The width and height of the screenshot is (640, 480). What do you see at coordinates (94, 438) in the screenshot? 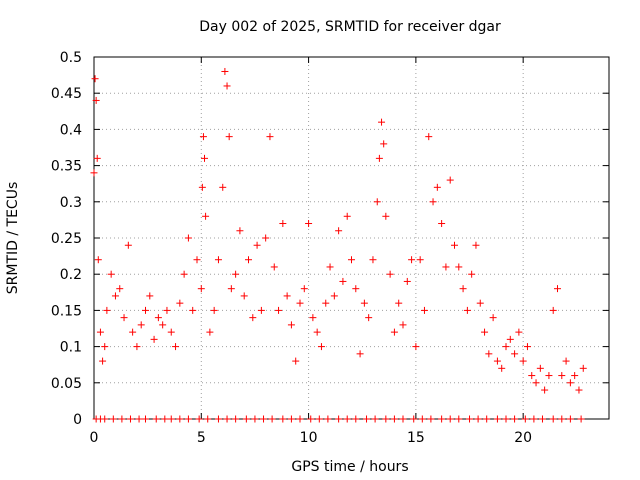
I see `x-tick-label: 0` at bounding box center [94, 438].